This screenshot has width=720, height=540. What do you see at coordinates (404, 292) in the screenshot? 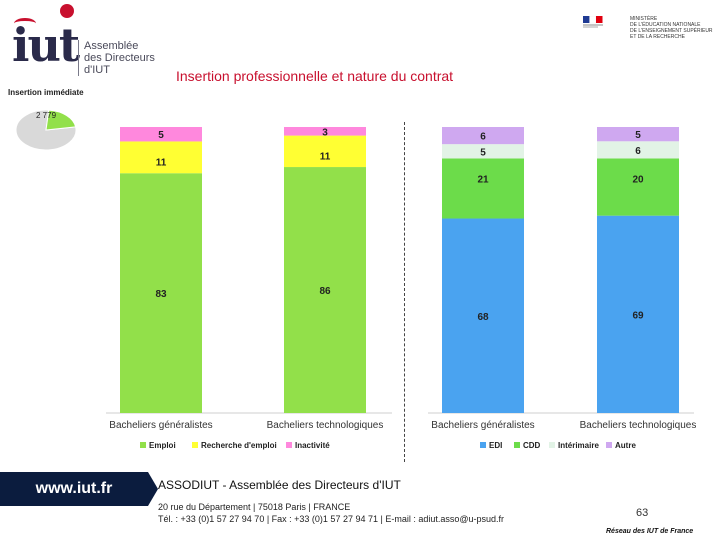
I see `chart-separator` at bounding box center [404, 292].